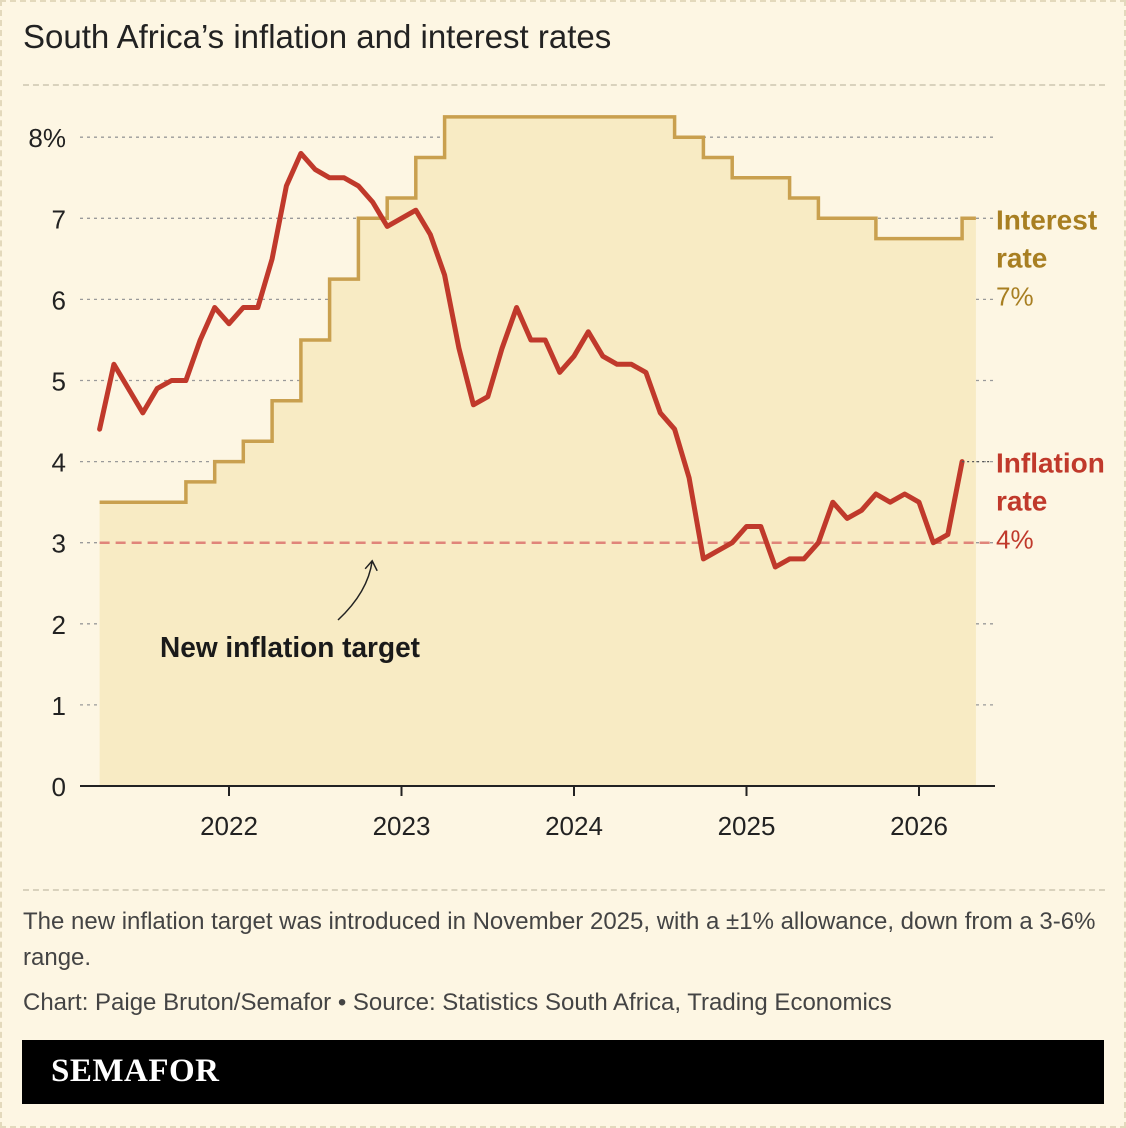 The height and width of the screenshot is (1128, 1126). What do you see at coordinates (564, 85) in the screenshot?
I see `top-divider` at bounding box center [564, 85].